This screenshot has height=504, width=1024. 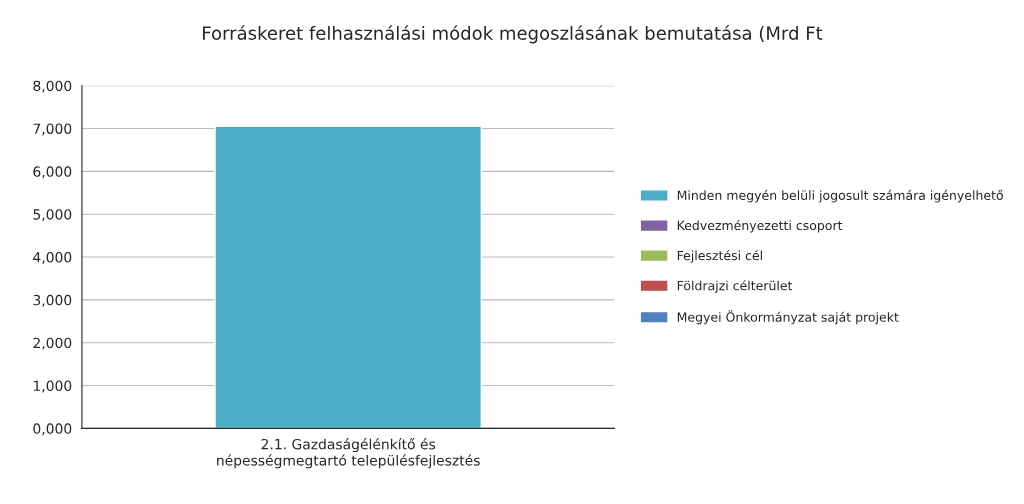 What do you see at coordinates (52, 386) in the screenshot?
I see `y-tick-label: 1,000` at bounding box center [52, 386].